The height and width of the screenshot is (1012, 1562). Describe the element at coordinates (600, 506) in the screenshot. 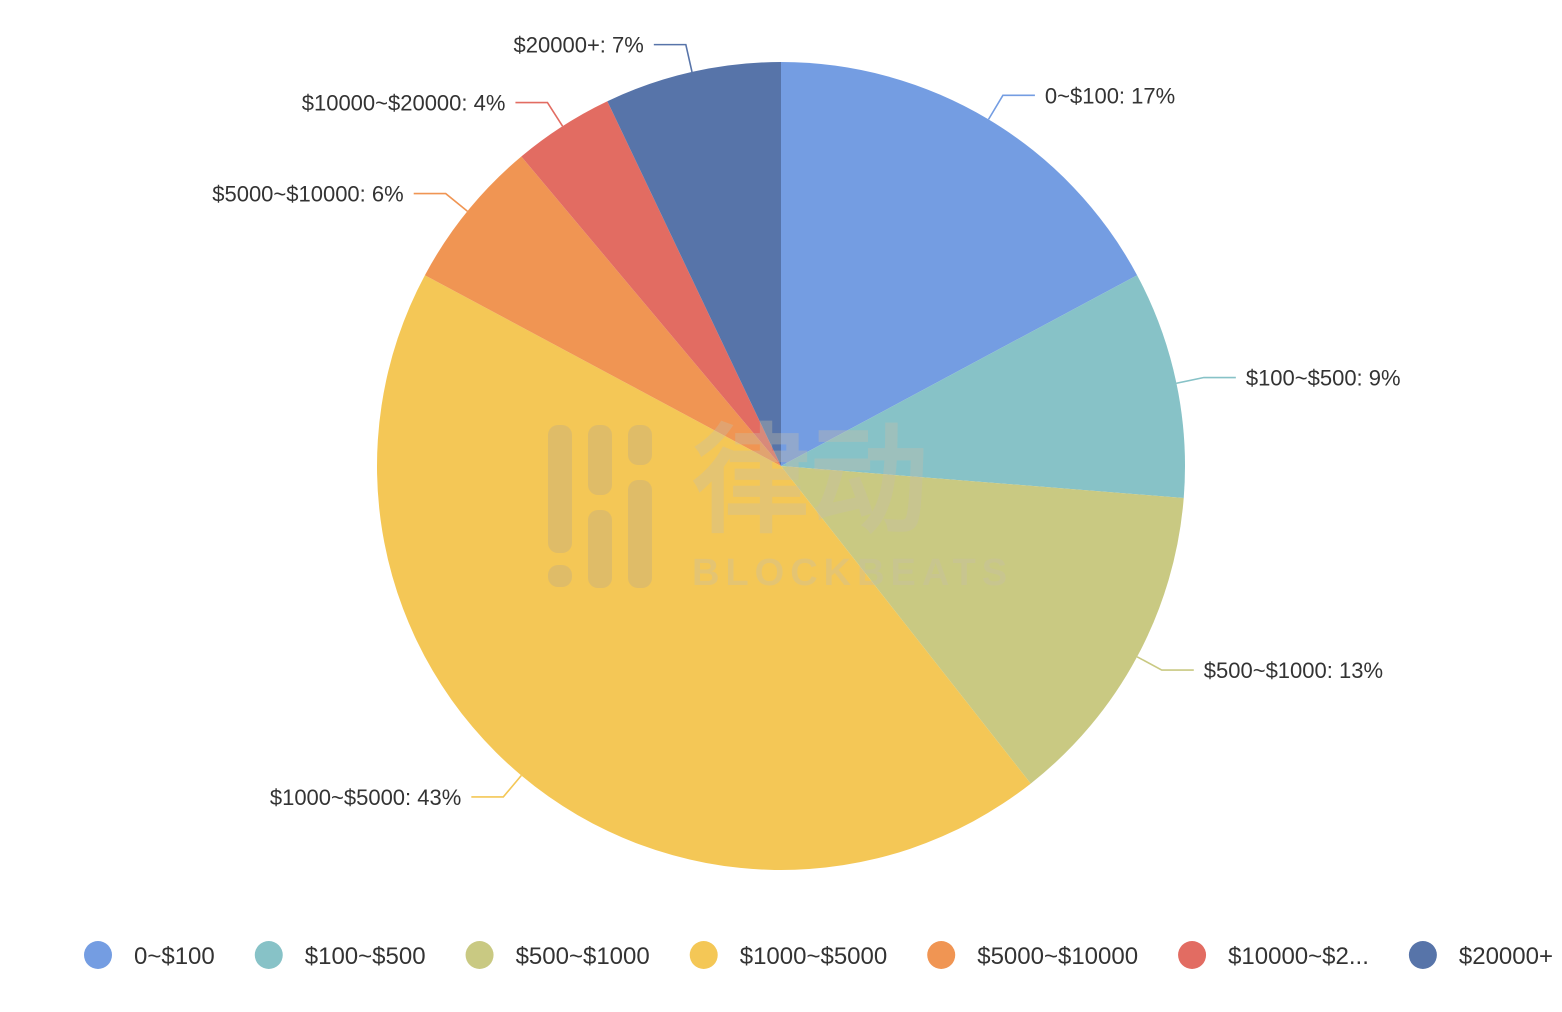

I see `watermark-logo-icon` at that location.